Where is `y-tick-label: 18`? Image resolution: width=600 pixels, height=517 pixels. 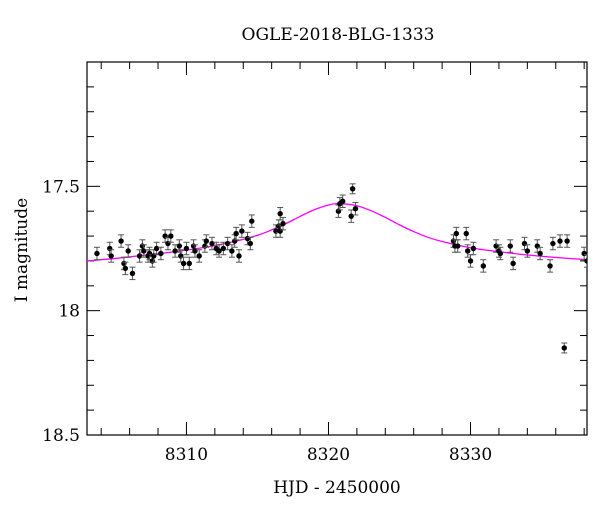 y-tick-label: 18 is located at coordinates (69, 312).